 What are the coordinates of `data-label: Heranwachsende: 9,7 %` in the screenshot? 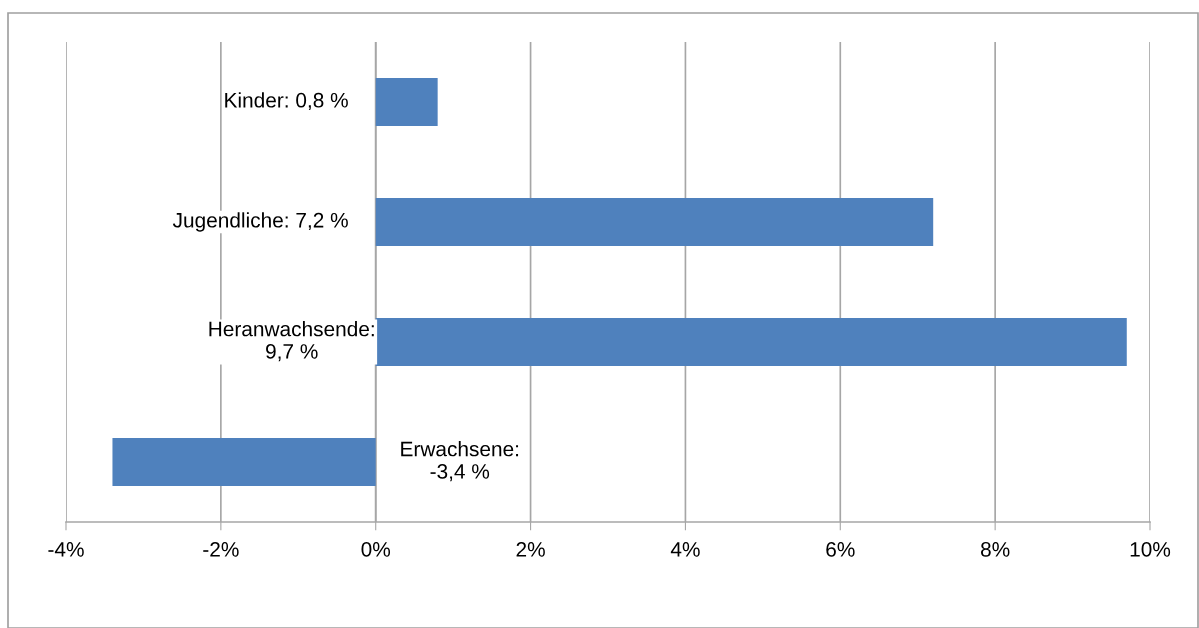 It's located at (291, 341).